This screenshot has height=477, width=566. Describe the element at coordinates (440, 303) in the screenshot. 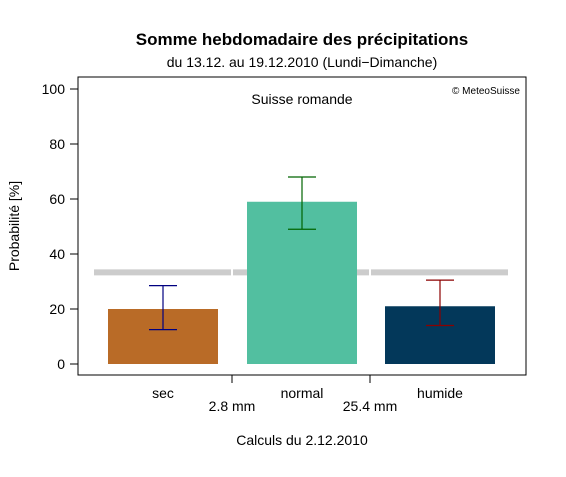

I see `error-bar-humide` at that location.